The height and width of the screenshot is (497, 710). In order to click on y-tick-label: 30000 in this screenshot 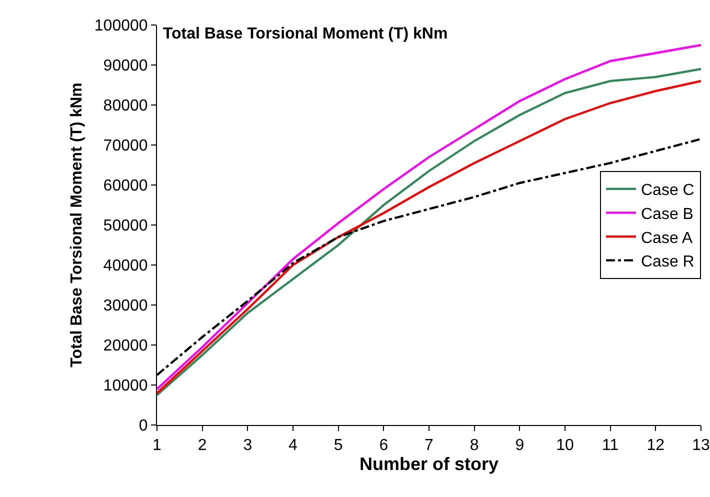, I will do `click(125, 306)`.